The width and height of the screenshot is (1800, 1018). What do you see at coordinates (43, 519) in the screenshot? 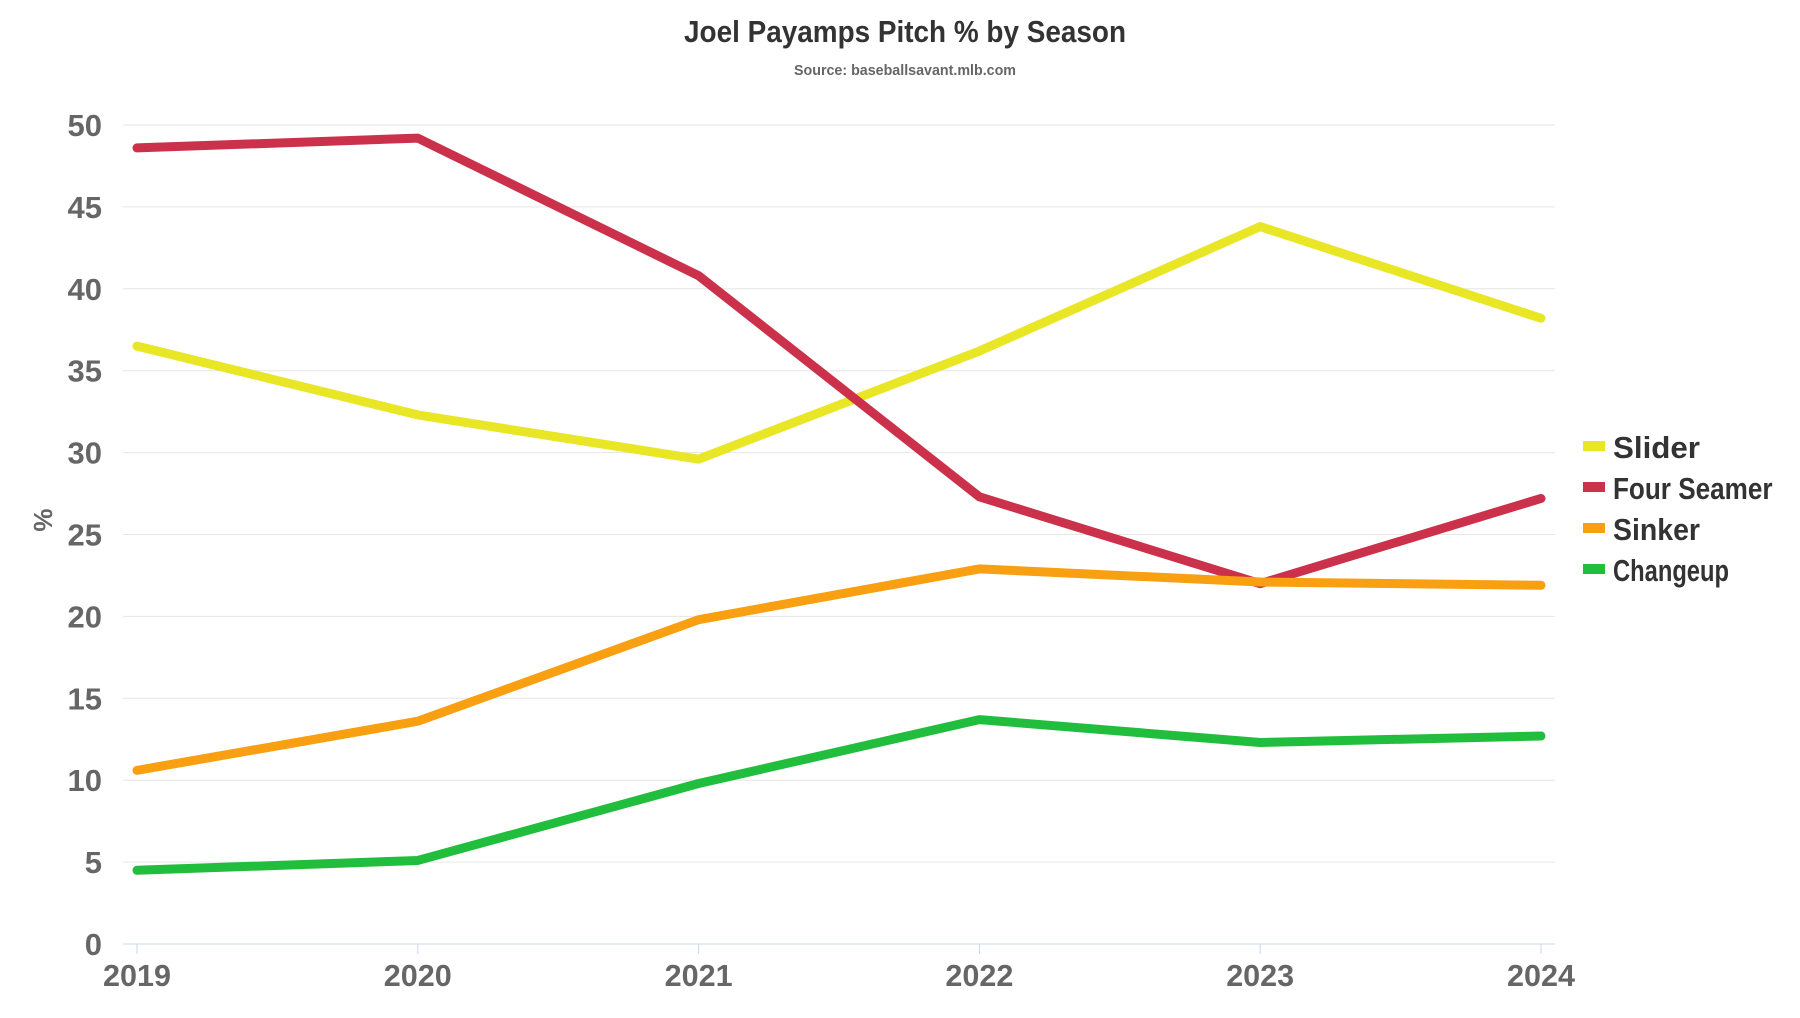
I see `y-axis-label: %` at bounding box center [43, 519].